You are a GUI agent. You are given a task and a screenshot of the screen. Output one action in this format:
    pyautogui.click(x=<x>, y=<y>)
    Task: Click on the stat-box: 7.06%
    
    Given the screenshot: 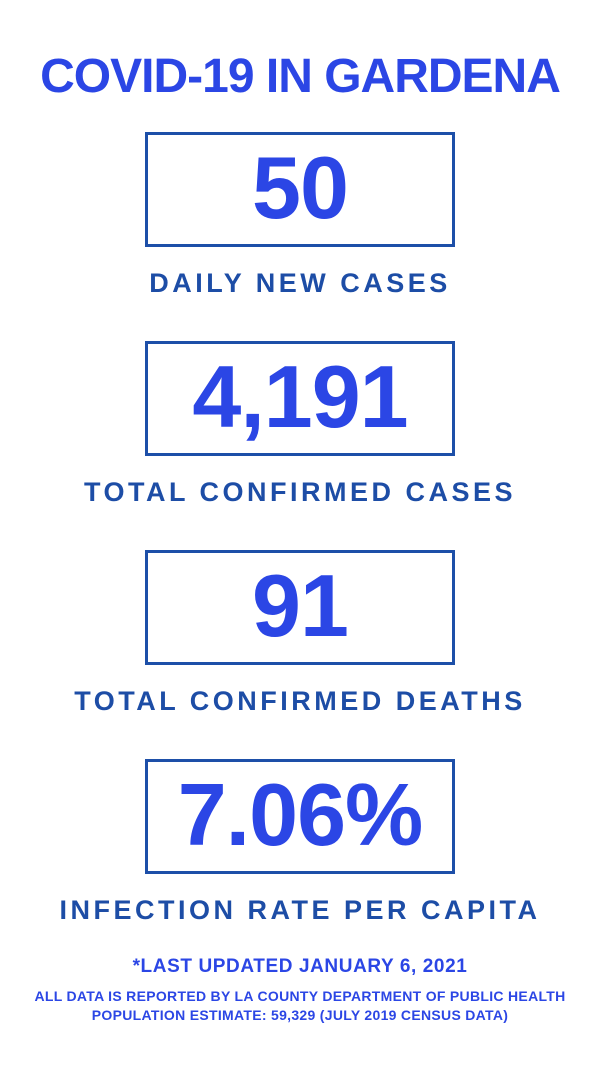 What is the action you would take?
    pyautogui.click(x=300, y=817)
    